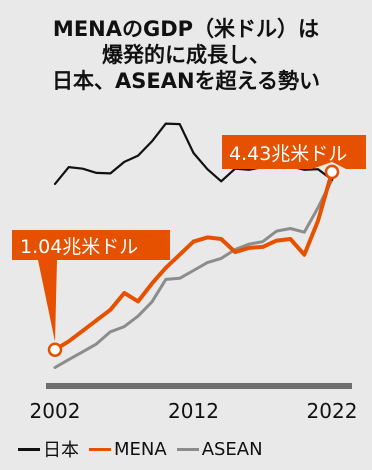 The width and height of the screenshot is (372, 470). I want to click on legend-item-mena: MENA, so click(128, 449).